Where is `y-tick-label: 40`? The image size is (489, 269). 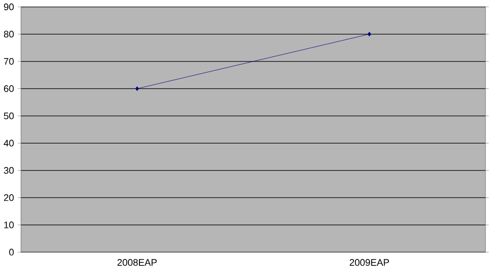 y-tick-label: 40 is located at coordinates (9, 143).